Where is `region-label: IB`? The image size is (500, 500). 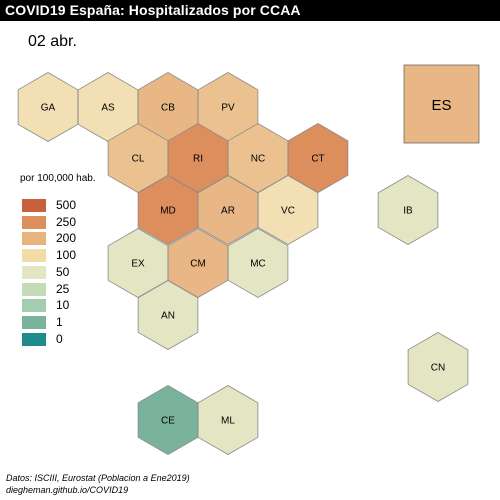
region-label: IB is located at coordinates (408, 211).